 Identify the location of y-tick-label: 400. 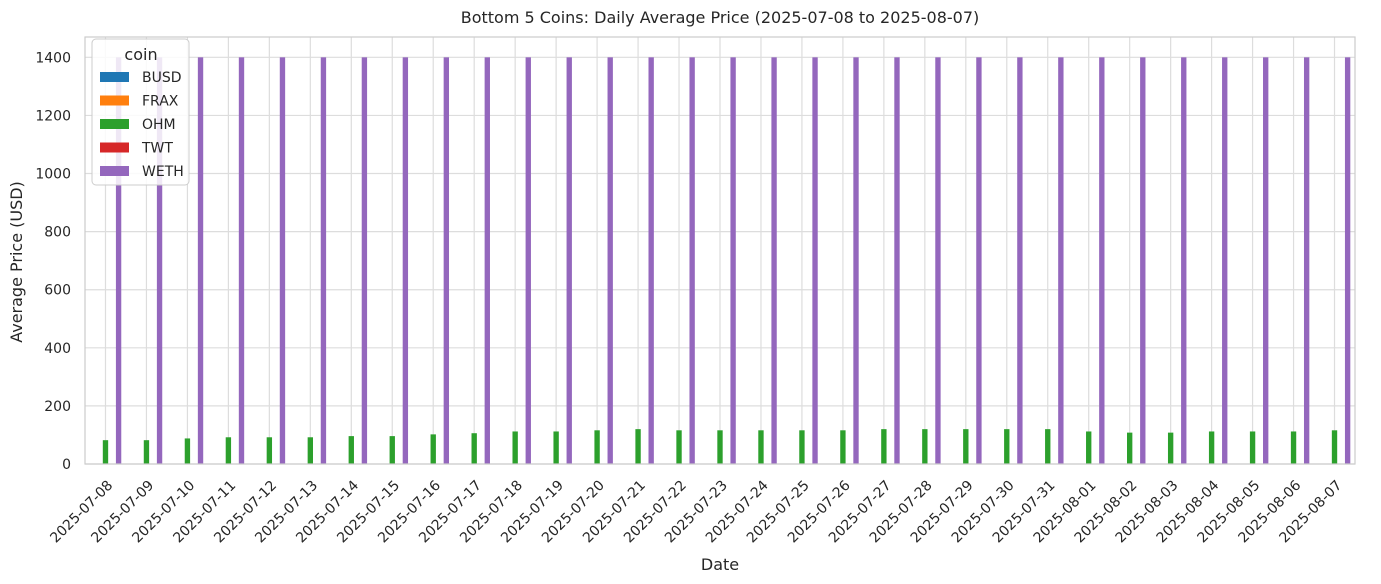
(57, 349).